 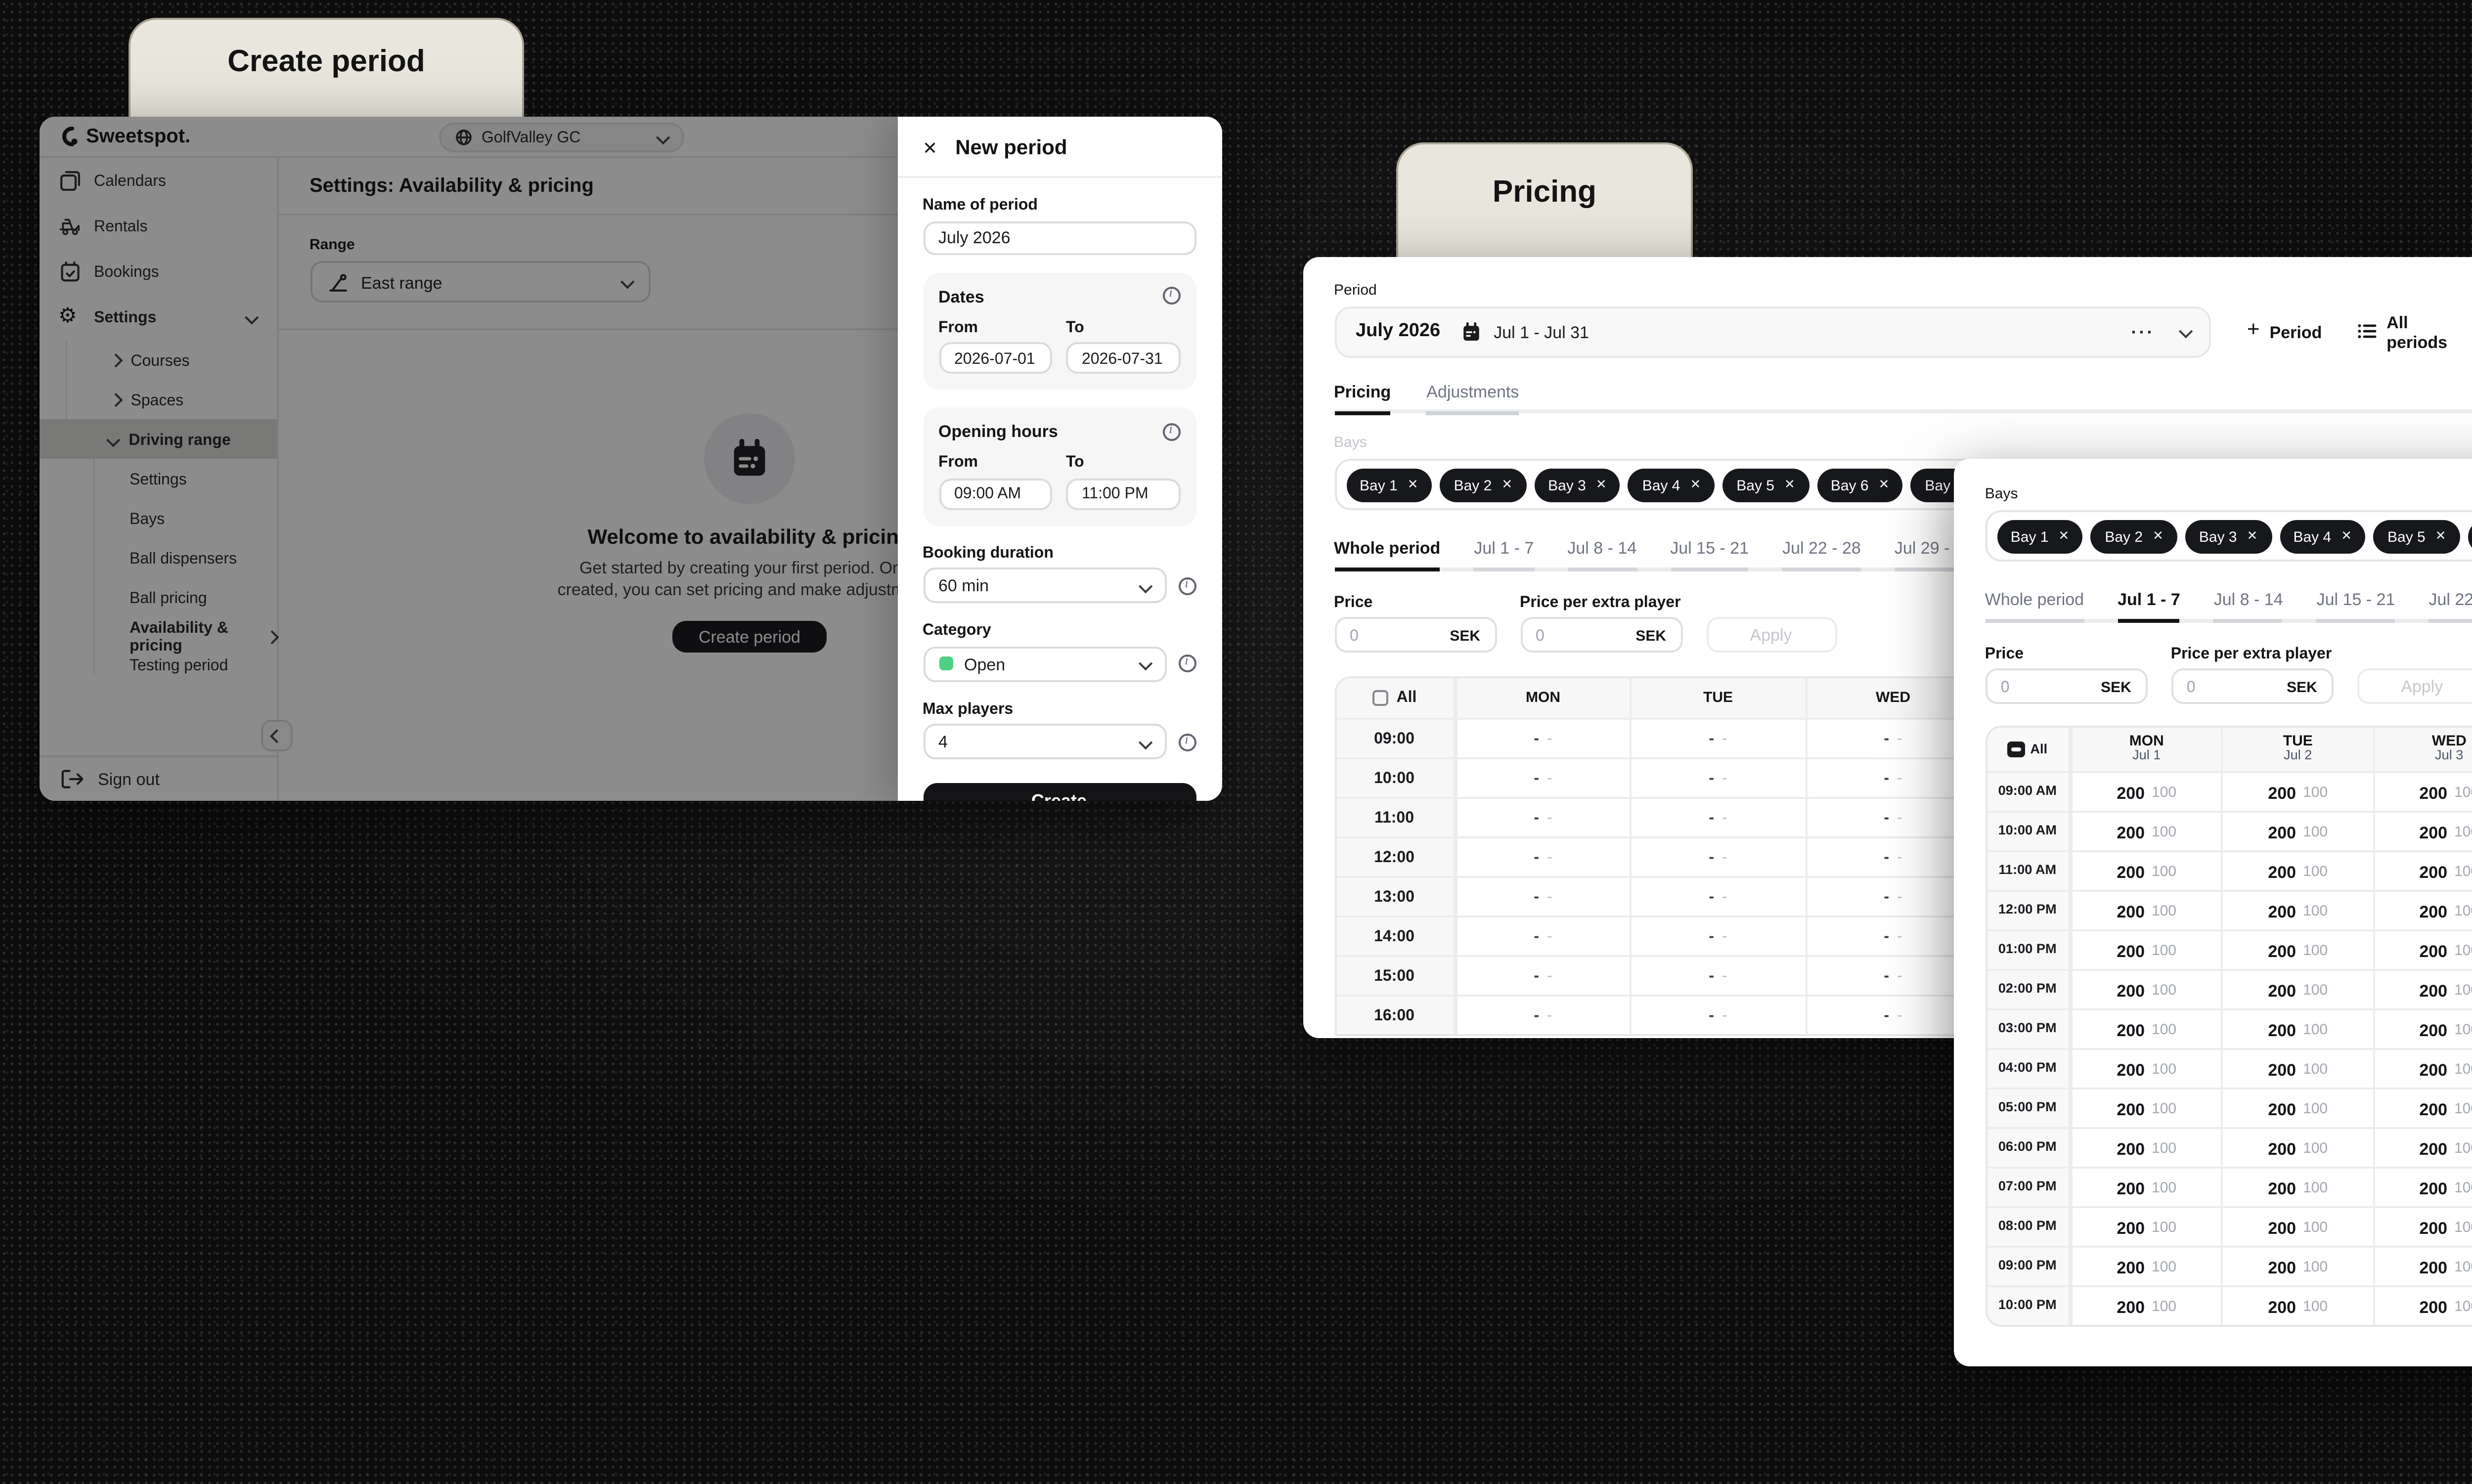 I want to click on range-select: East range, so click(x=479, y=282).